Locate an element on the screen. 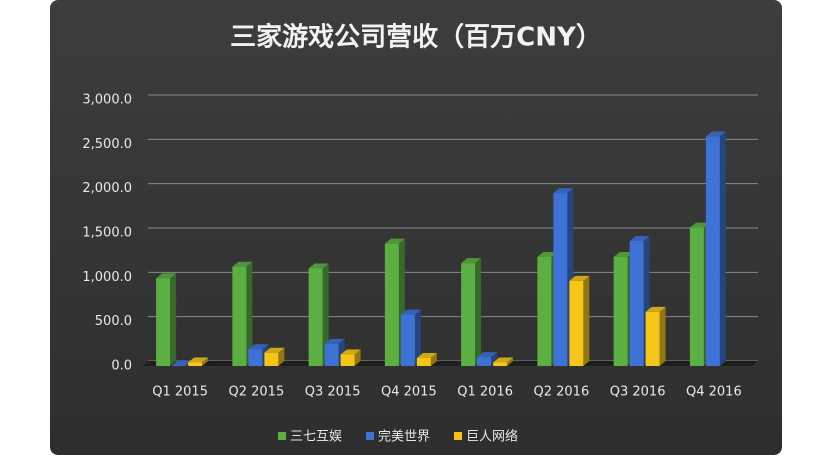  legend-label: 巨人网络 is located at coordinates (492, 437).